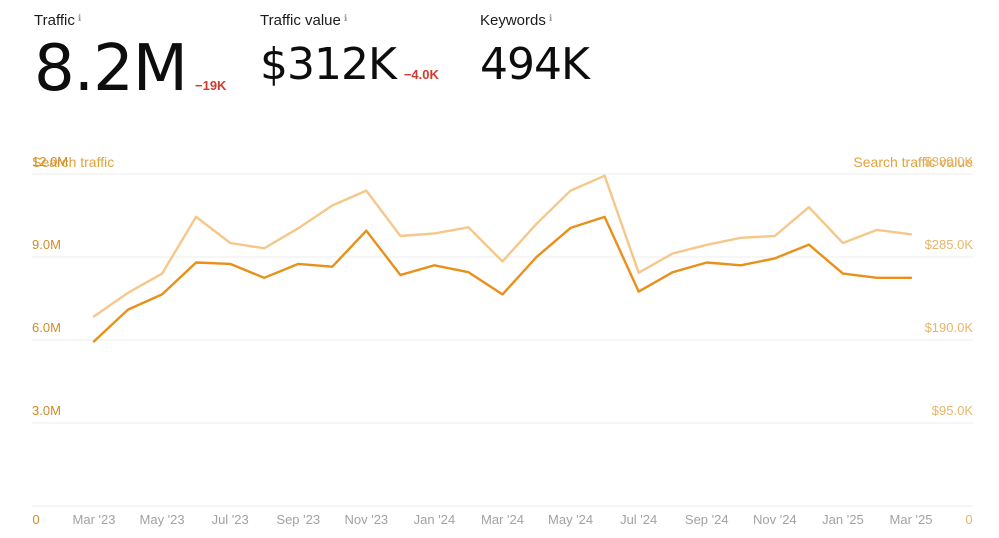 This screenshot has height=538, width=999. What do you see at coordinates (949, 327) in the screenshot?
I see `right-tick-label: $190.0K` at bounding box center [949, 327].